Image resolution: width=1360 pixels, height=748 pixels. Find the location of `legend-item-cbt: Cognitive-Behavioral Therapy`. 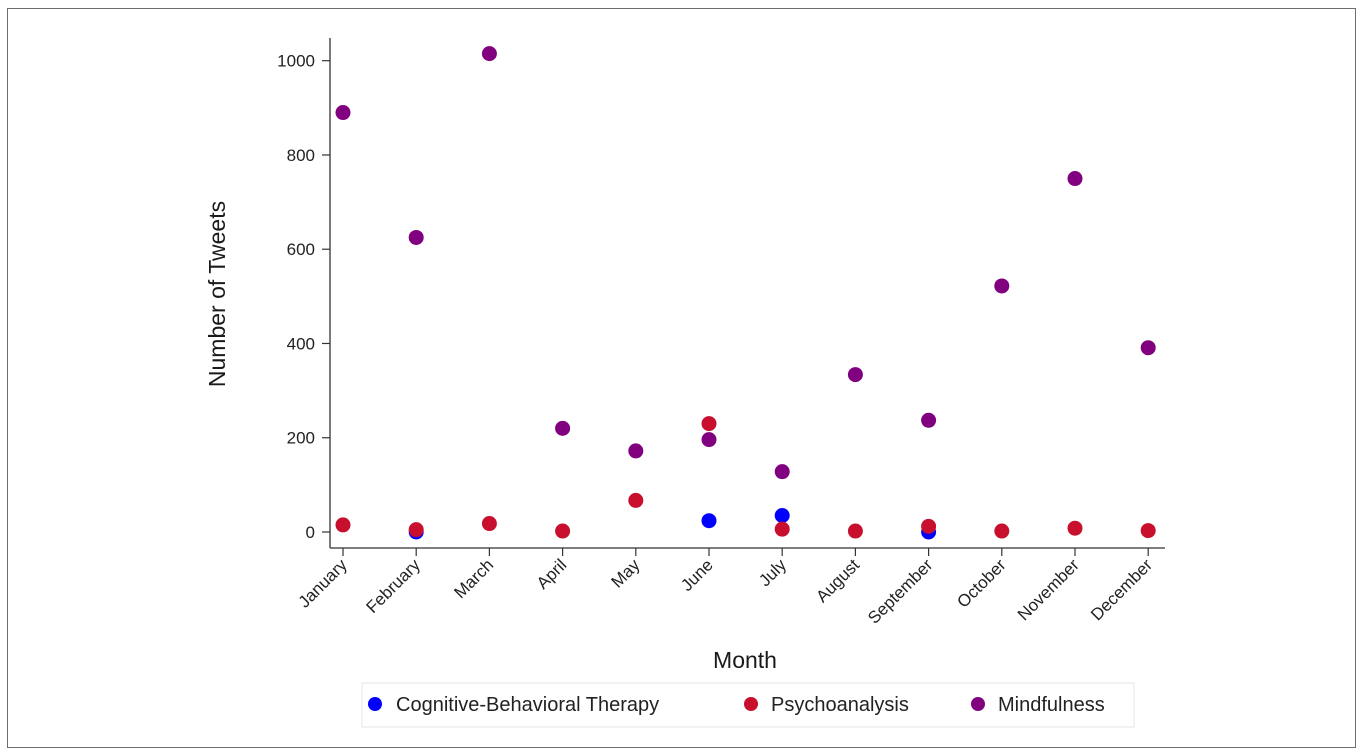

legend-item-cbt: Cognitive-Behavioral Therapy is located at coordinates (513, 705).